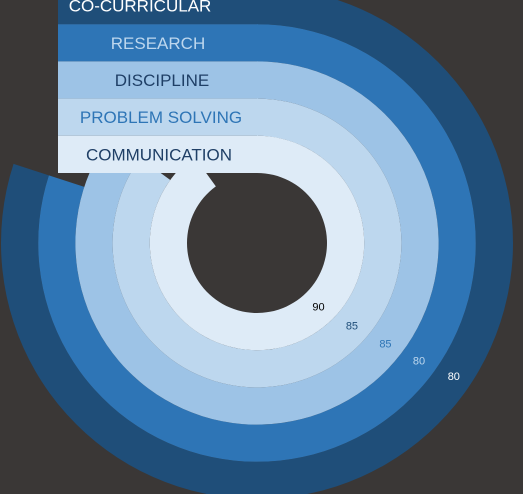  Describe the element at coordinates (454, 377) in the screenshot. I see `value-label-co-curricular: 80` at that location.